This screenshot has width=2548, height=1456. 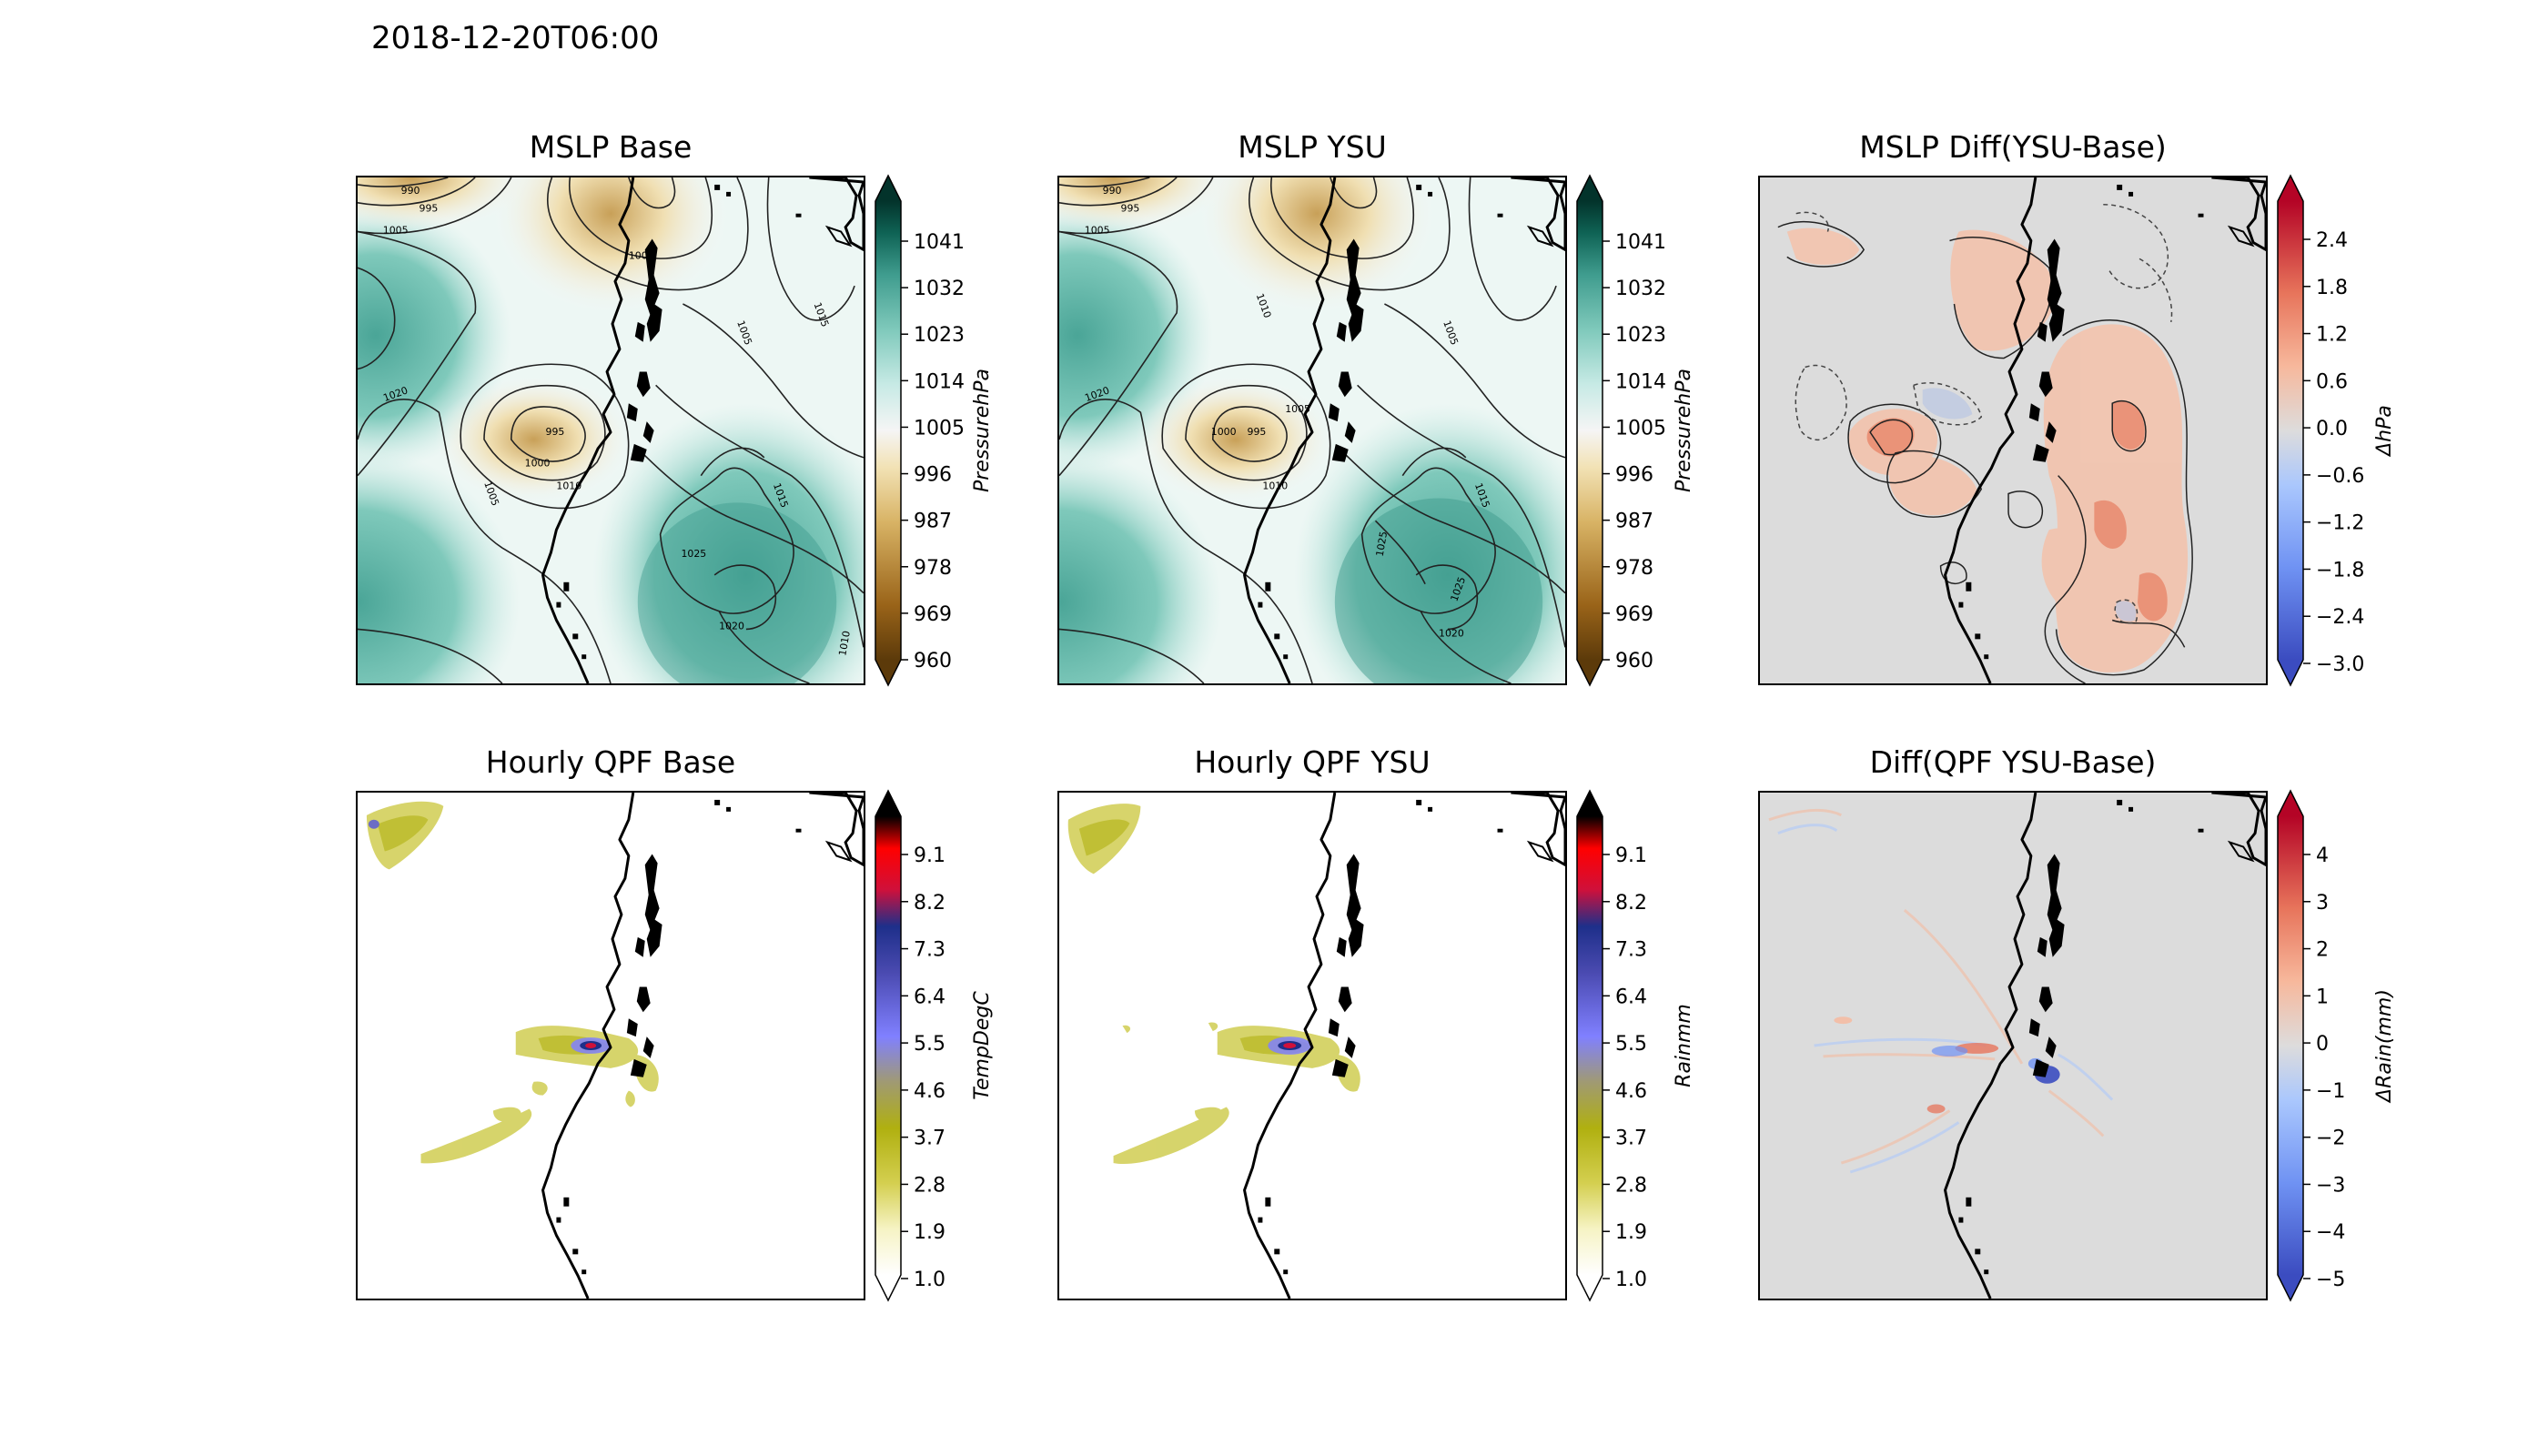 What do you see at coordinates (2334, 524) in the screenshot?
I see `colorbar-tick: −1.2` at bounding box center [2334, 524].